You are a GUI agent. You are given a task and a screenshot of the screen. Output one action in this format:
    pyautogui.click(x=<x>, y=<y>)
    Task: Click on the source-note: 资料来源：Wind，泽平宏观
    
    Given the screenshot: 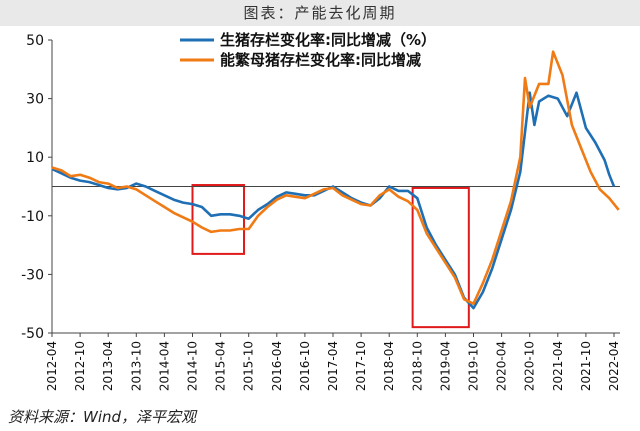 What is the action you would take?
    pyautogui.click(x=102, y=417)
    